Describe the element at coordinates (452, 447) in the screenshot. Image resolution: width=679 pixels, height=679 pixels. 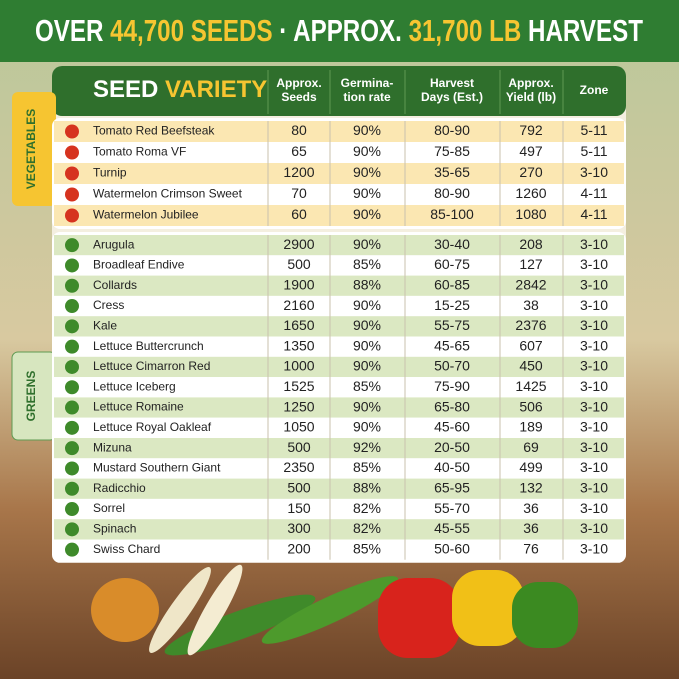
I see `cell: 20-50` at that location.